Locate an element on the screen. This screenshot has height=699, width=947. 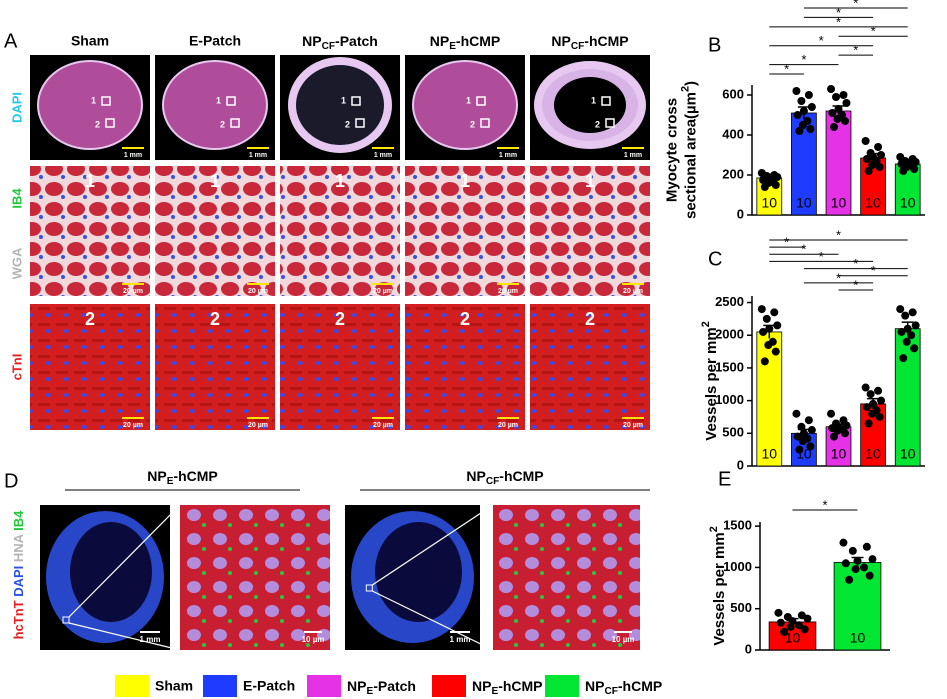
panel-label: C is located at coordinates (715, 259).